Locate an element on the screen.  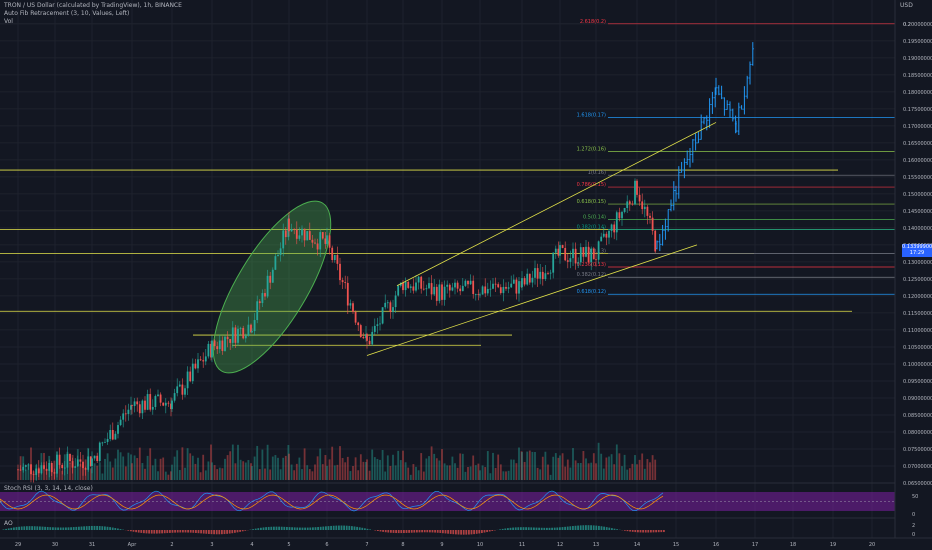
price-tick-label: 0.07000000 is located at coordinates (917, 467).